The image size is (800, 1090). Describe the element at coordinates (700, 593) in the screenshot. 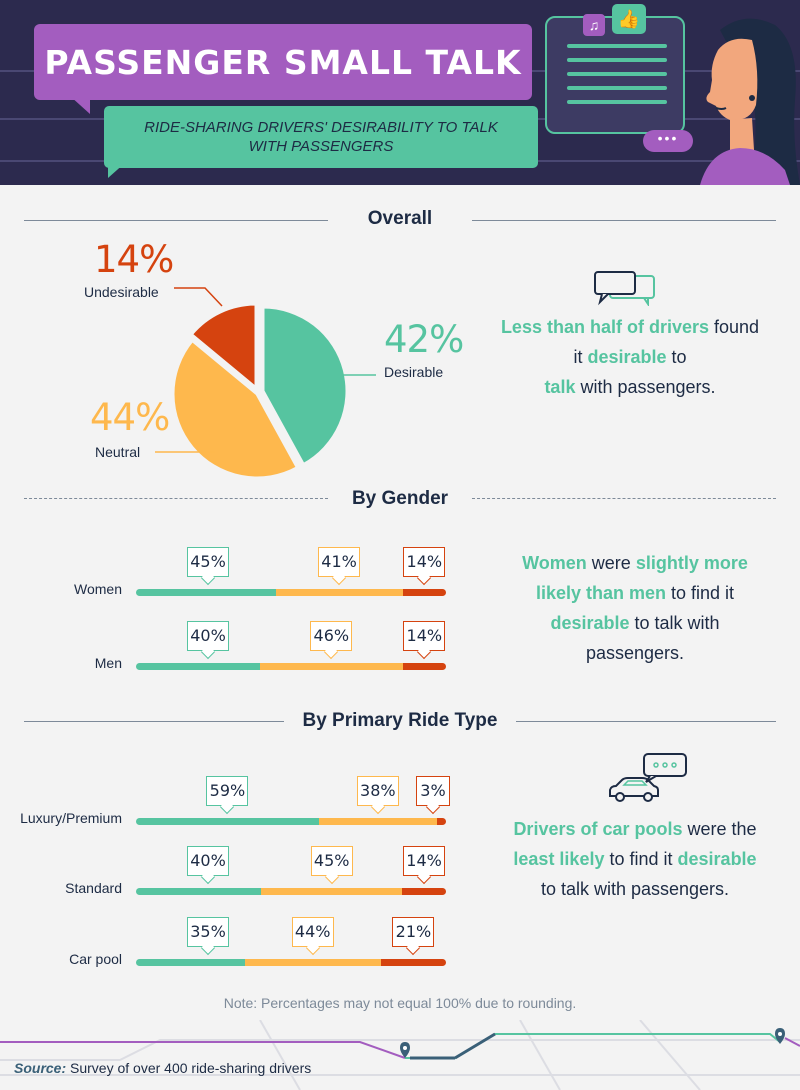

I see `callout-text: to find it` at that location.